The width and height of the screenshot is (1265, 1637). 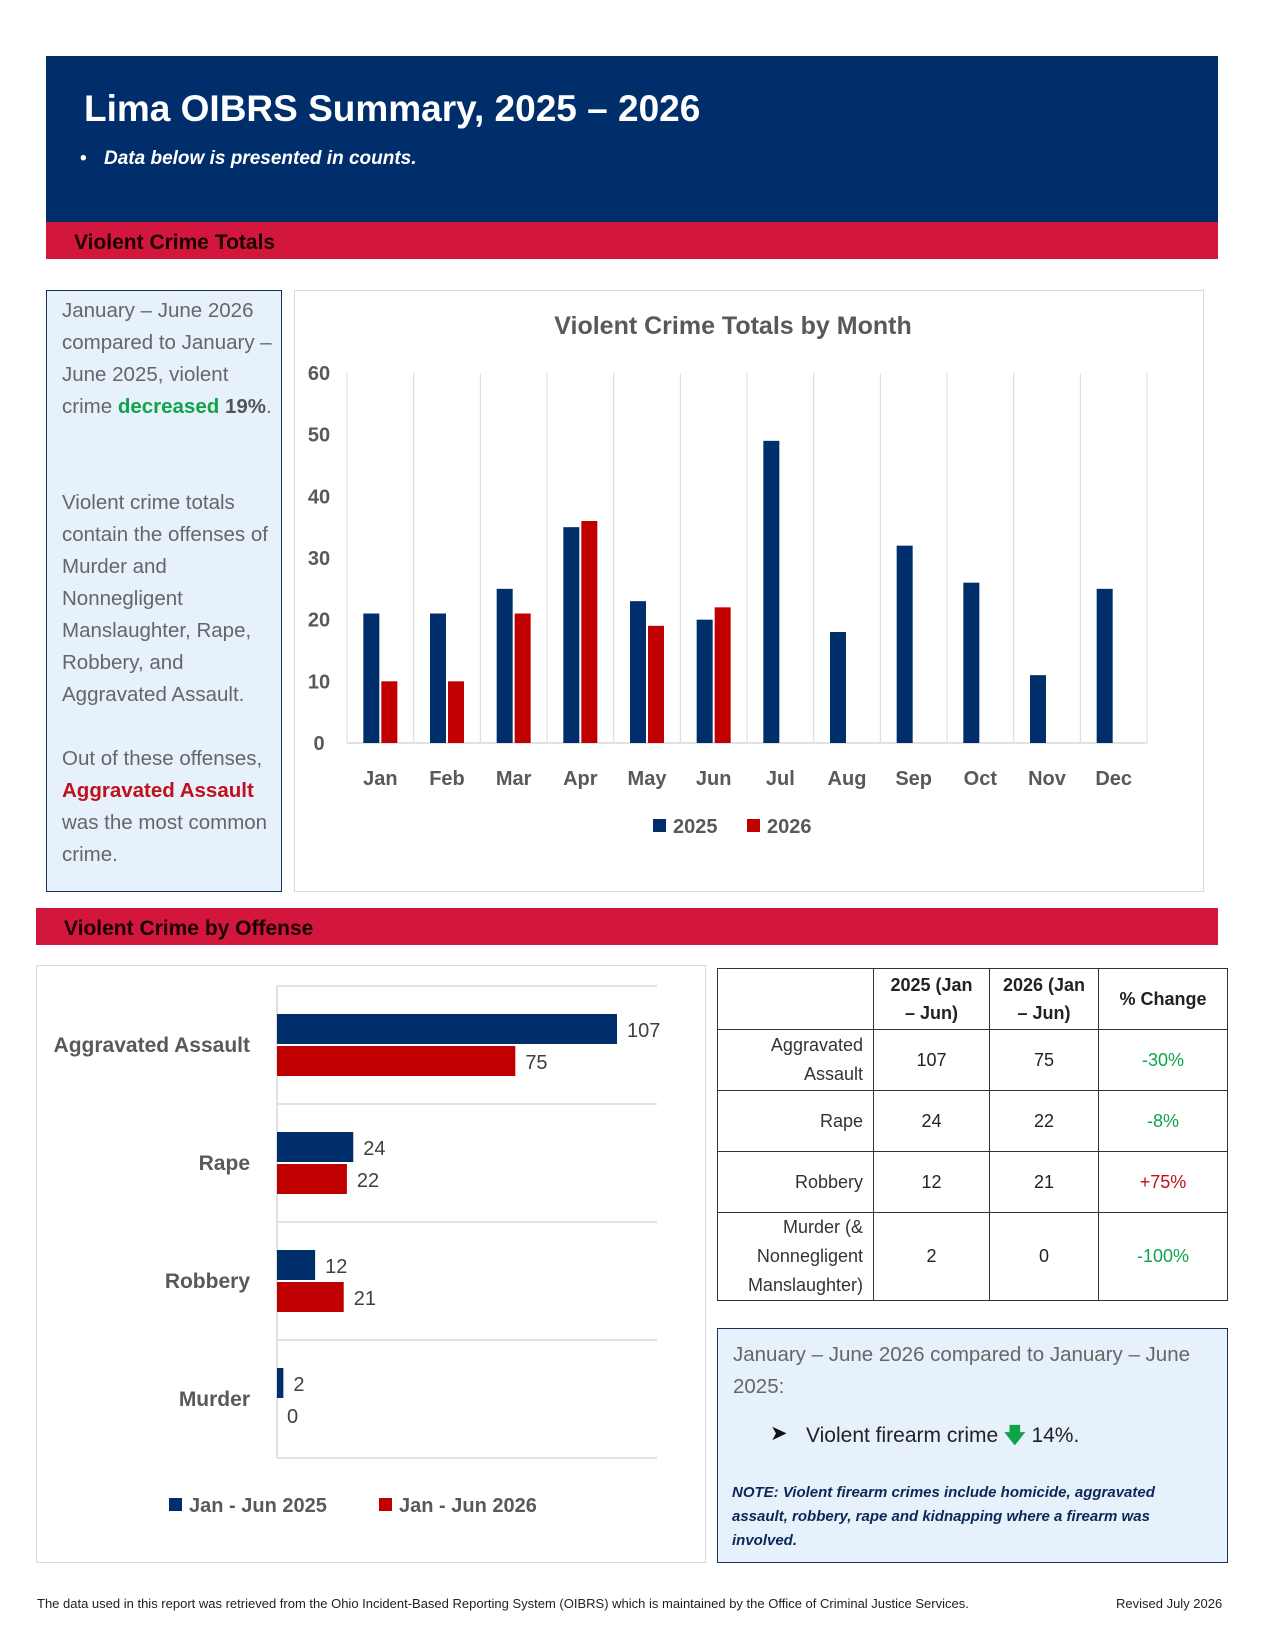 What do you see at coordinates (714, 779) in the screenshot?
I see `x-tick-label: Jun` at bounding box center [714, 779].